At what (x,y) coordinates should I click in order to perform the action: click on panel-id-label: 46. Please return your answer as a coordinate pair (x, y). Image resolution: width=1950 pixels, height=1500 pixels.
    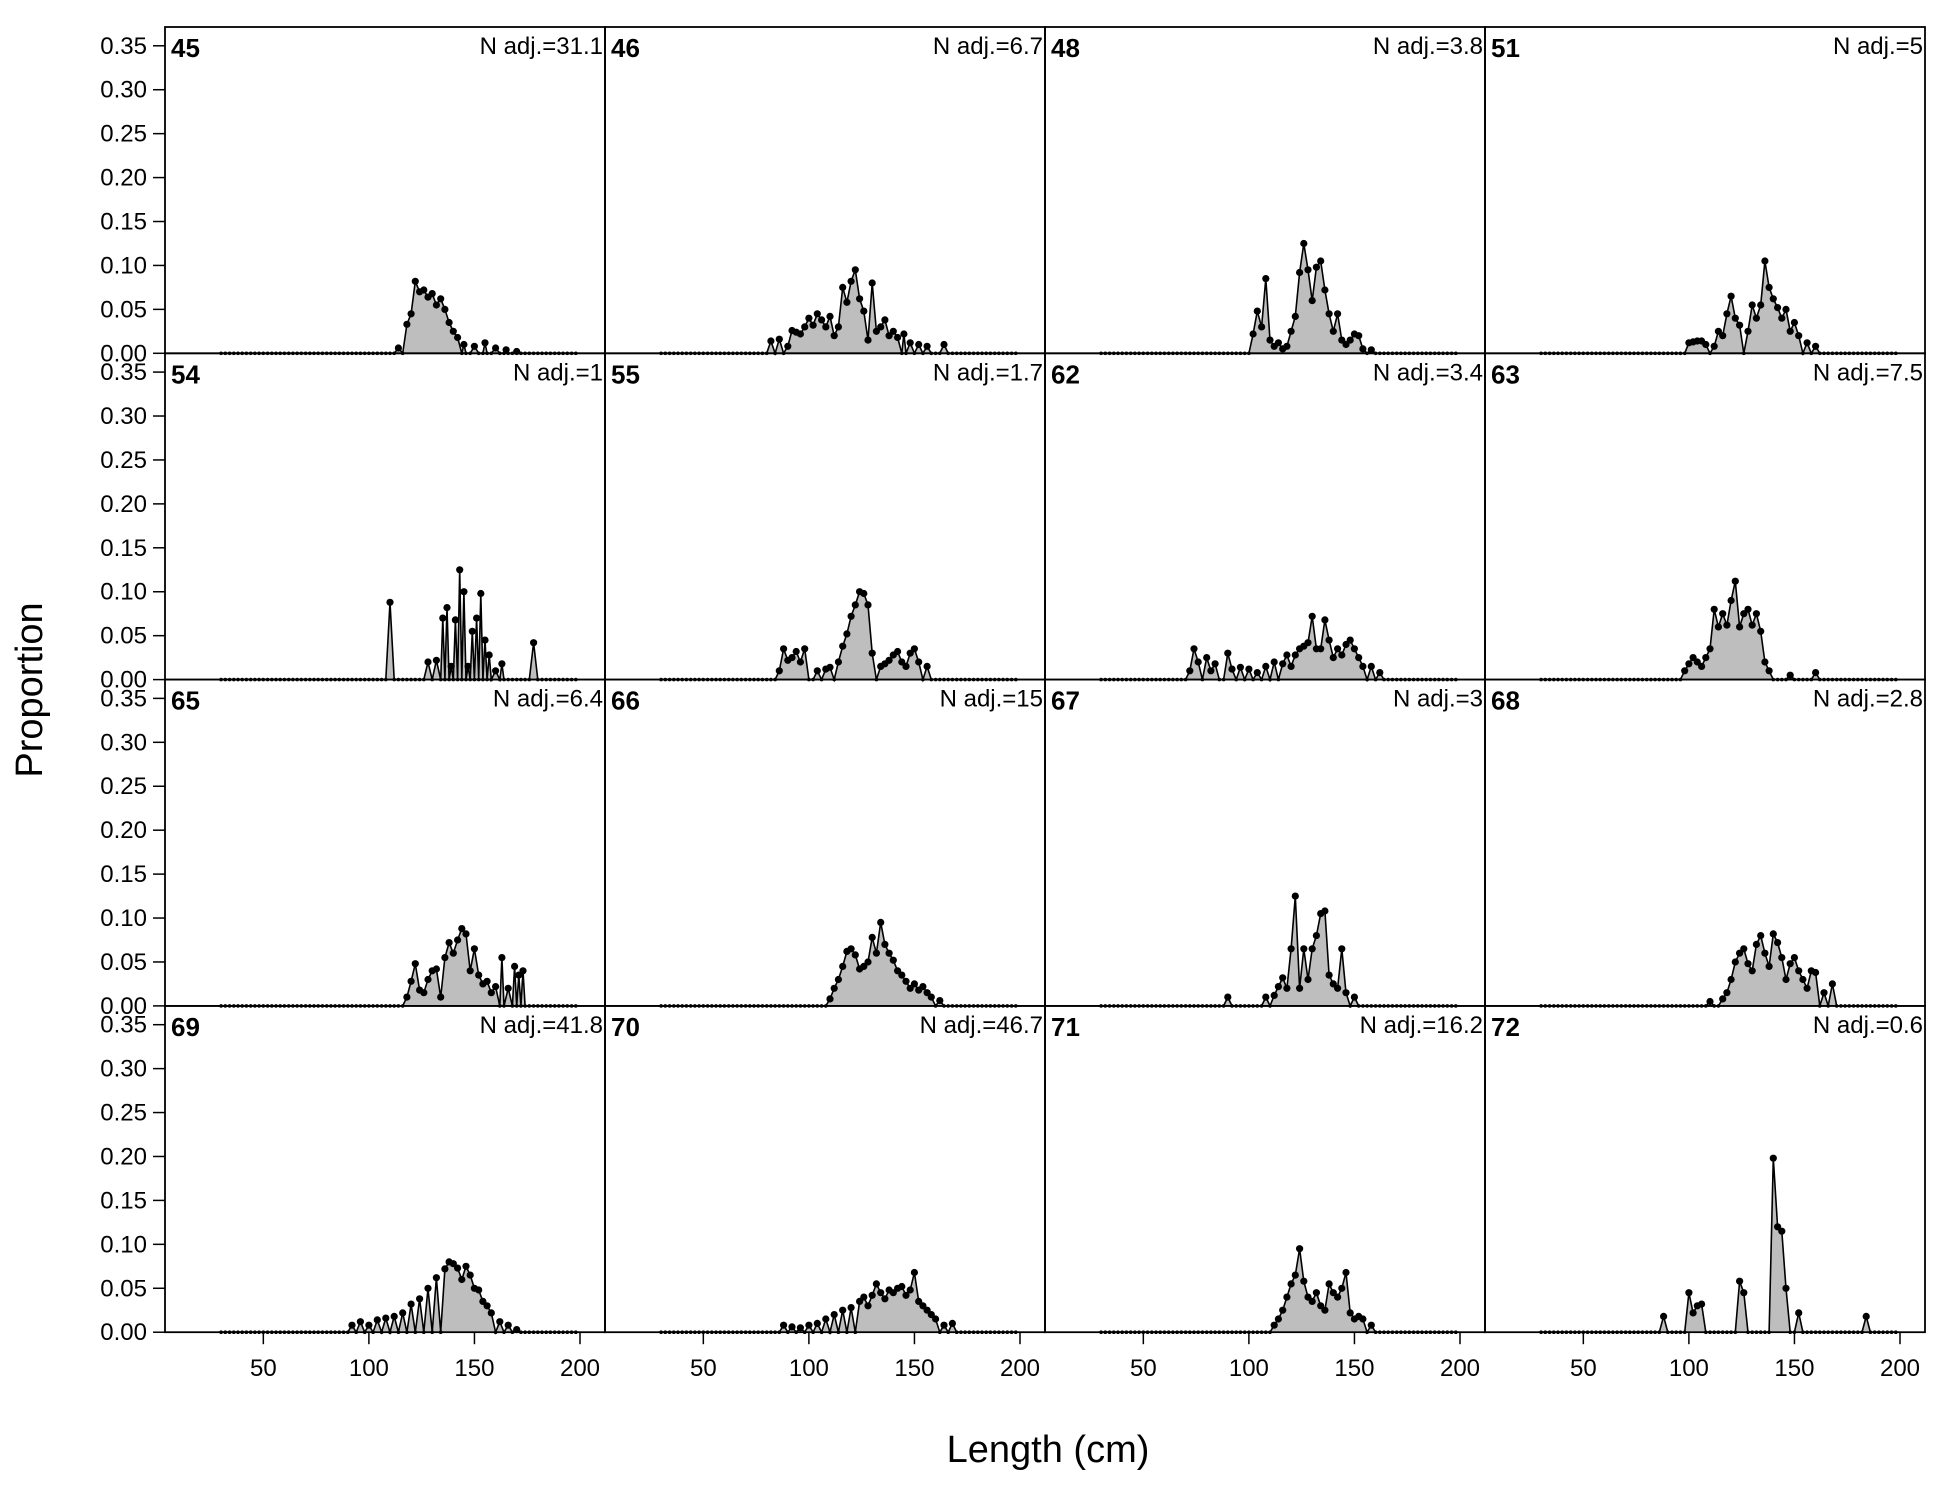
    Looking at the image, I should click on (625, 48).